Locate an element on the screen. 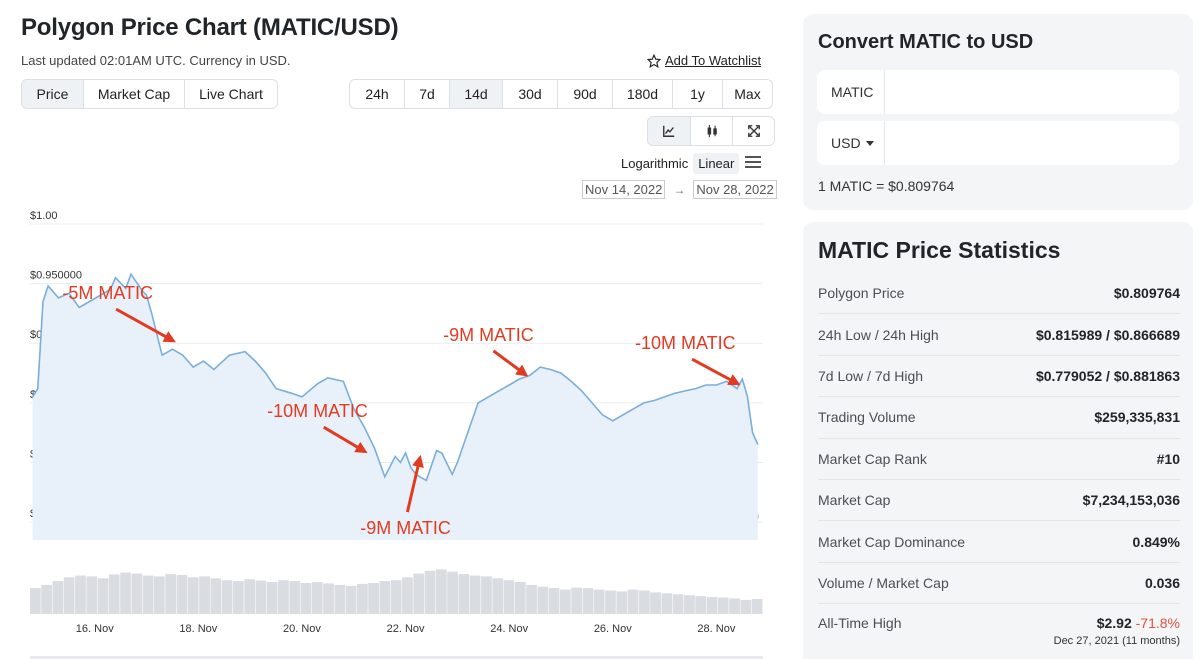 Image resolution: width=1200 pixels, height=659 pixels. x-tick-label: 24. Nov is located at coordinates (509, 629).